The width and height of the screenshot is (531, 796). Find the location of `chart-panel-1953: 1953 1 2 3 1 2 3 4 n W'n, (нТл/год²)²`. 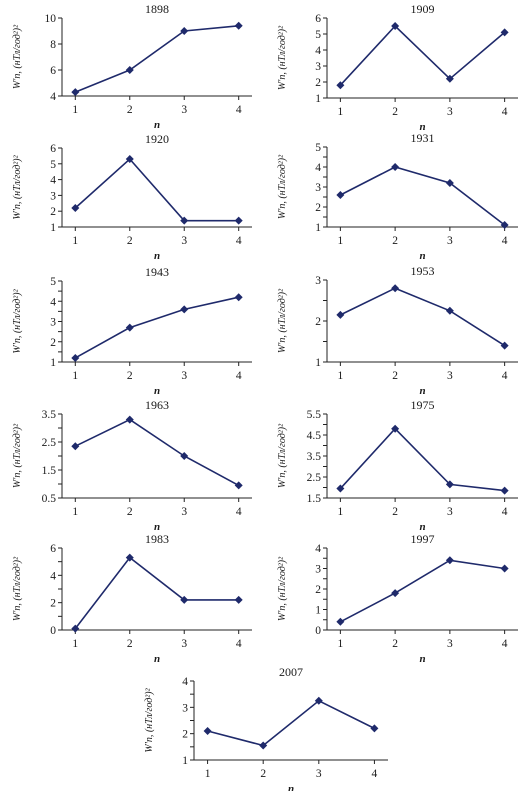

chart-panel-1953: 1953 1 2 3 1 2 3 4 n W'n, (нТл/год²)² is located at coordinates (397, 330).